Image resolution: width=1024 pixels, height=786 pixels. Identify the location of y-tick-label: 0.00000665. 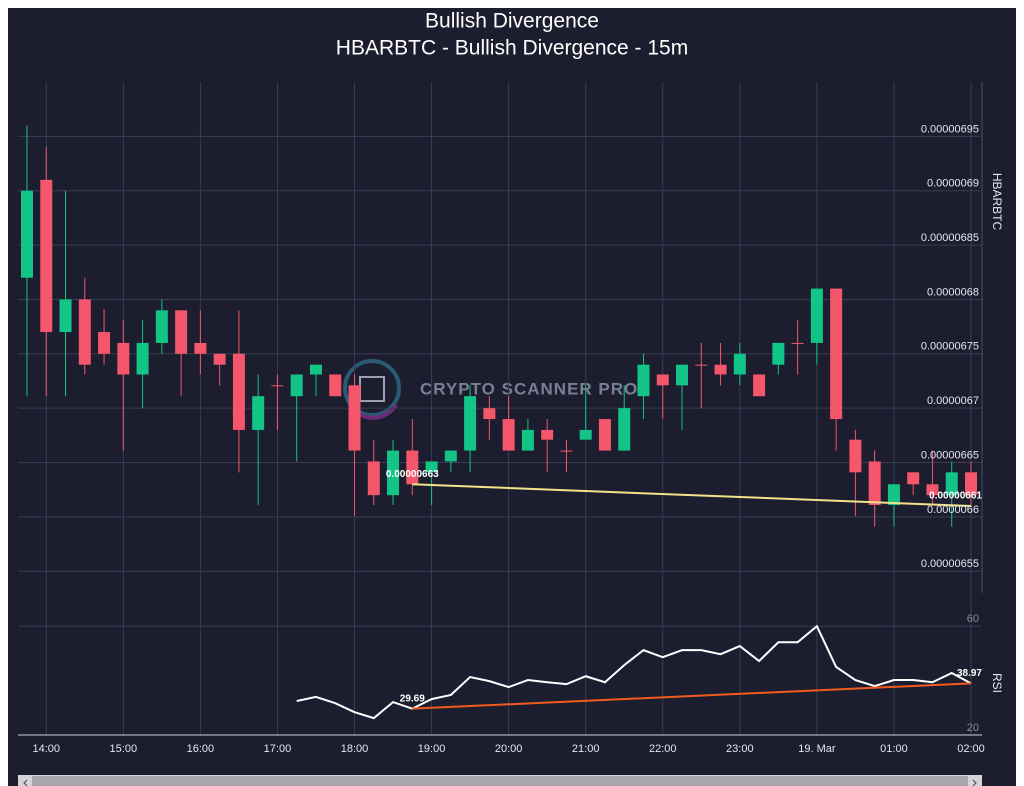
(950, 455).